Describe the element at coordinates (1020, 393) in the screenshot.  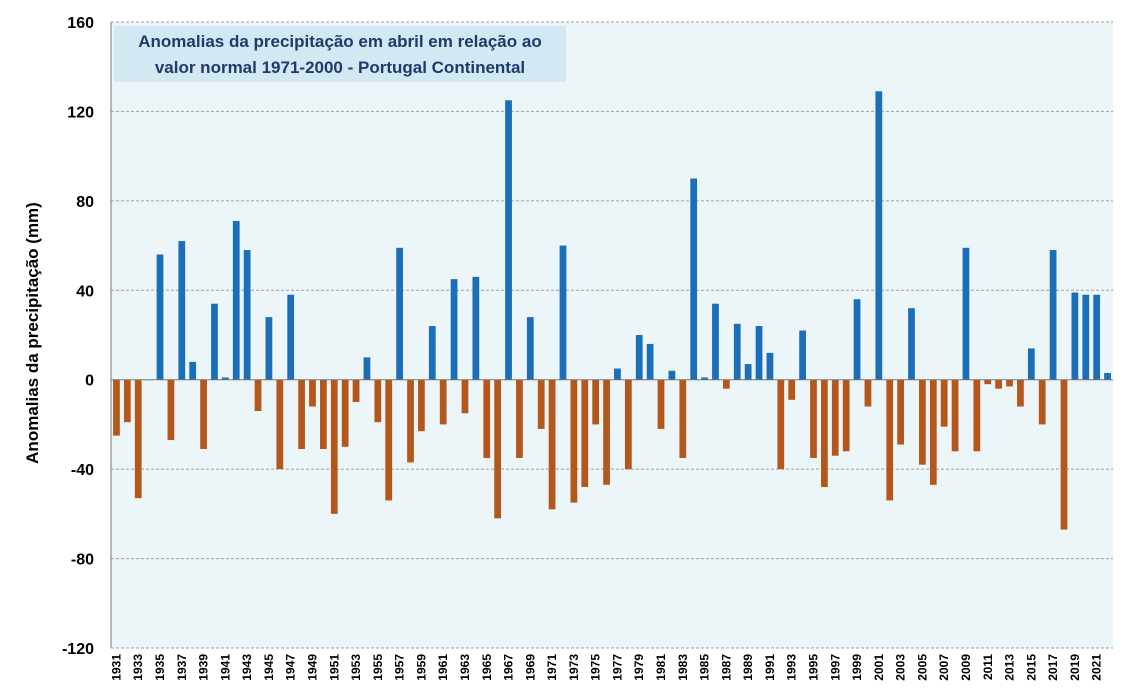
I see `bar-2014` at that location.